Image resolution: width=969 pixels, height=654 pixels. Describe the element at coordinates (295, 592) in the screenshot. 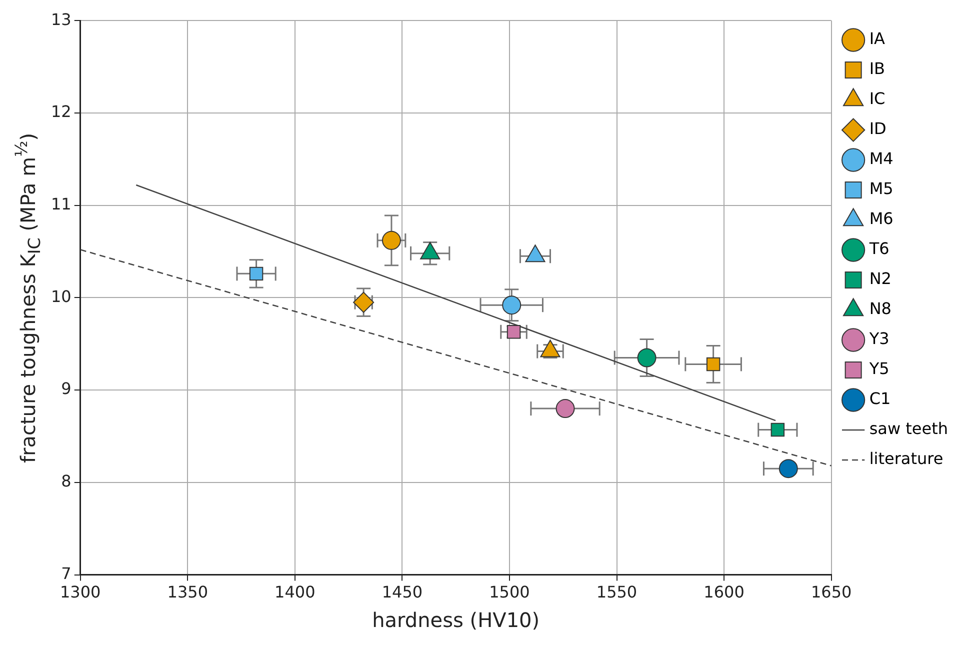

I see `x-tick-label: 1400` at that location.